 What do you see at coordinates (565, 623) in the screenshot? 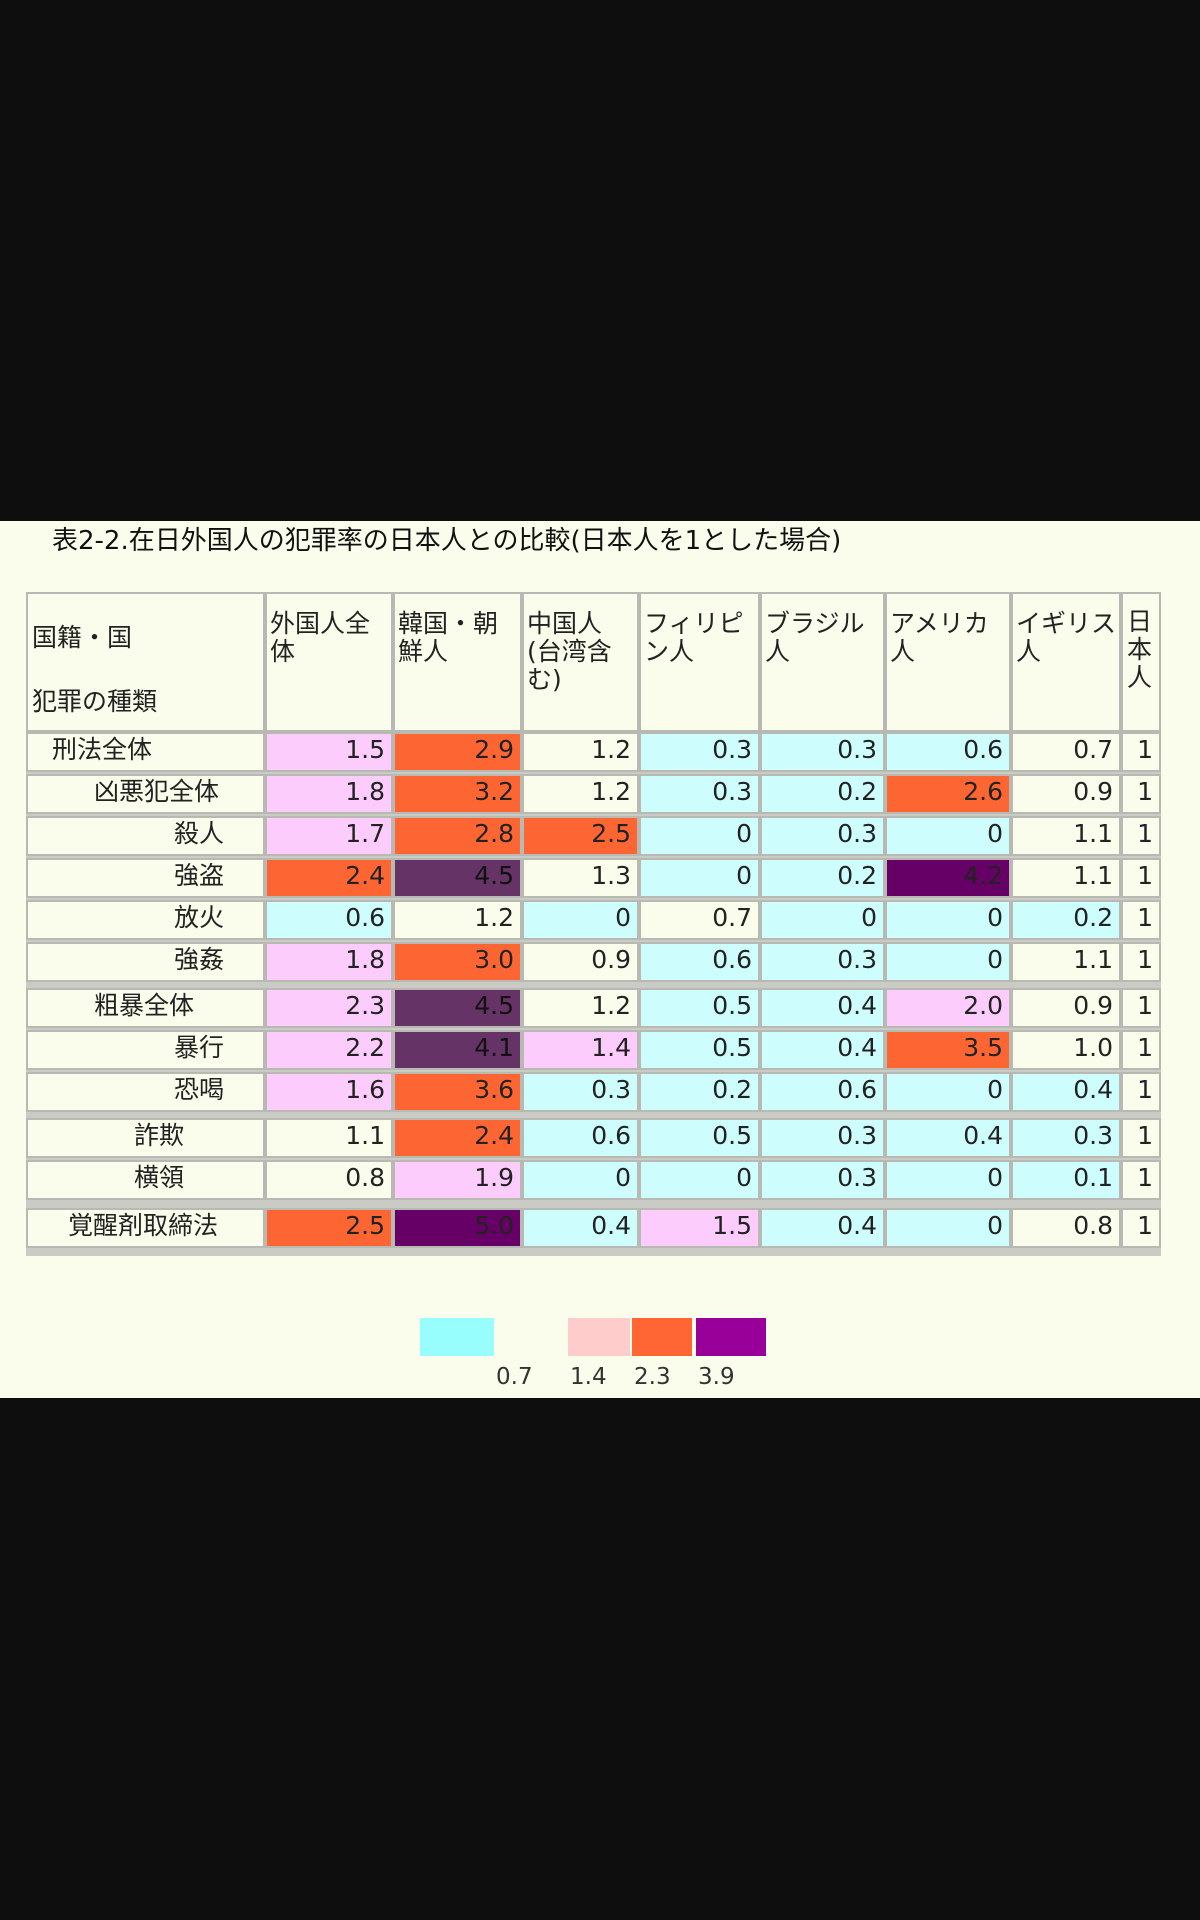
I see `column-header-line: 中国人` at bounding box center [565, 623].